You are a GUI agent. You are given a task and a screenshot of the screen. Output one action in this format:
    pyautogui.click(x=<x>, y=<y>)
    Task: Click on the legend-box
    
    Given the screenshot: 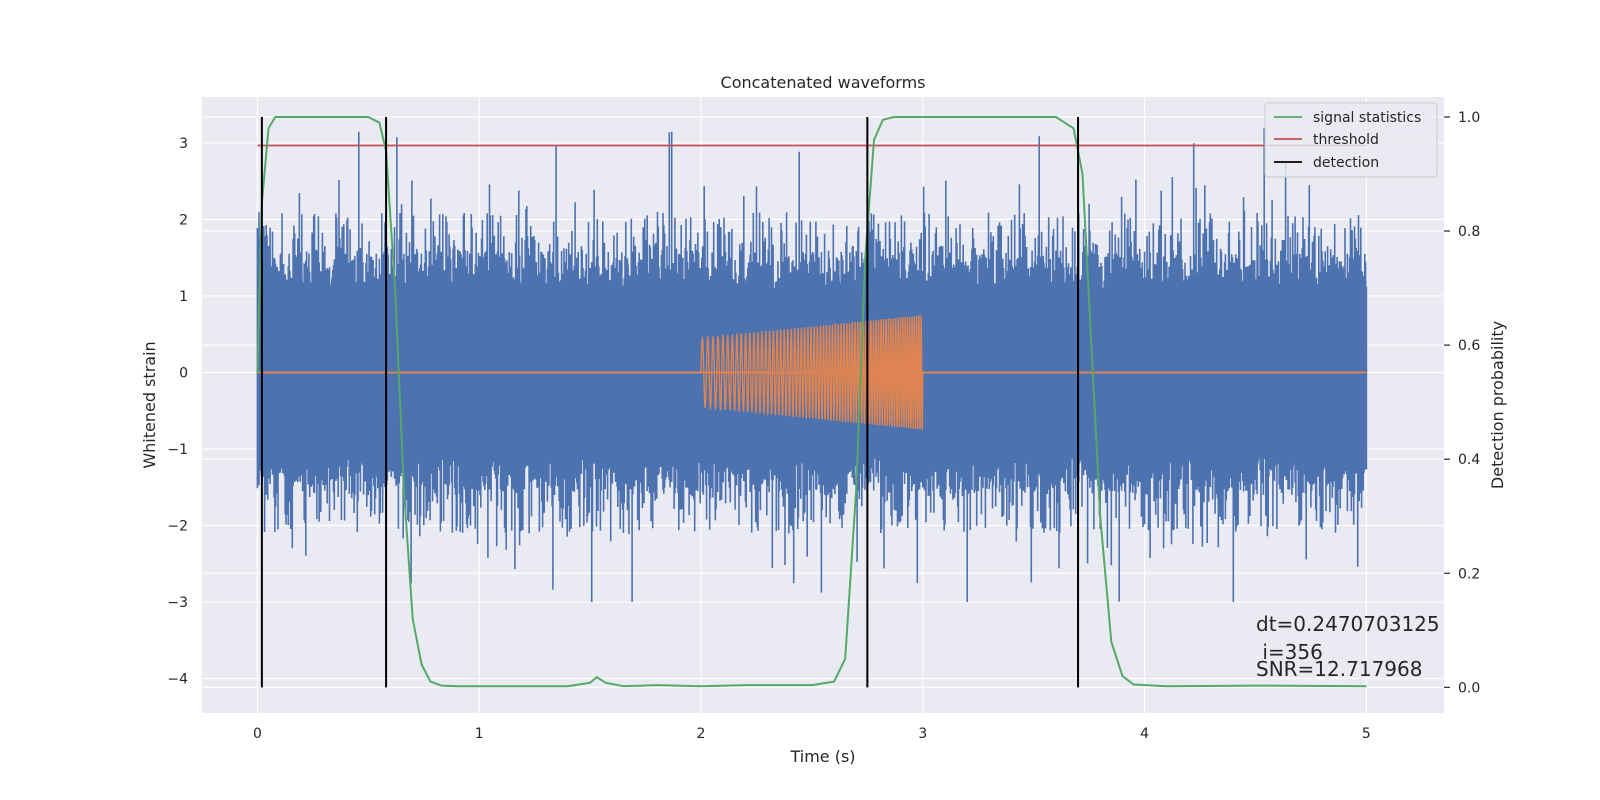 What is the action you would take?
    pyautogui.click(x=1351, y=140)
    